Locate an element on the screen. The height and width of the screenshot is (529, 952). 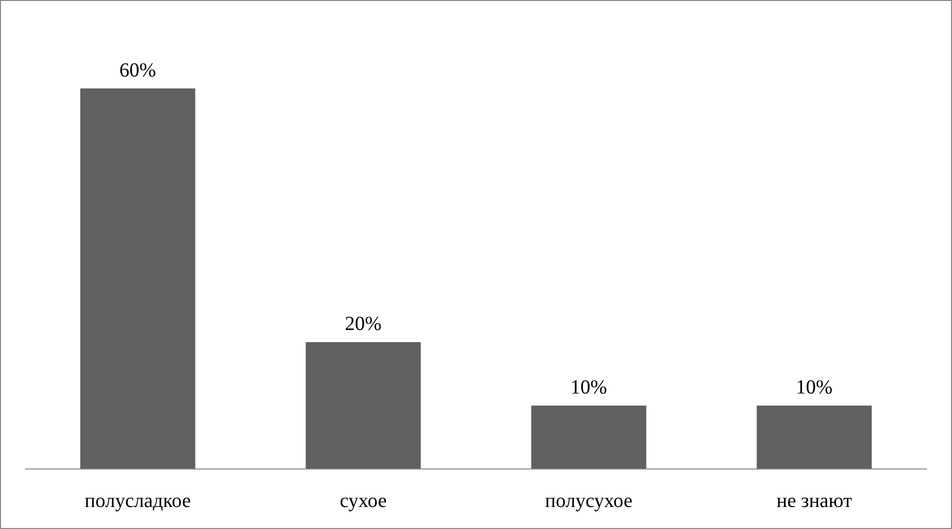
data-label: 20% is located at coordinates (363, 324).